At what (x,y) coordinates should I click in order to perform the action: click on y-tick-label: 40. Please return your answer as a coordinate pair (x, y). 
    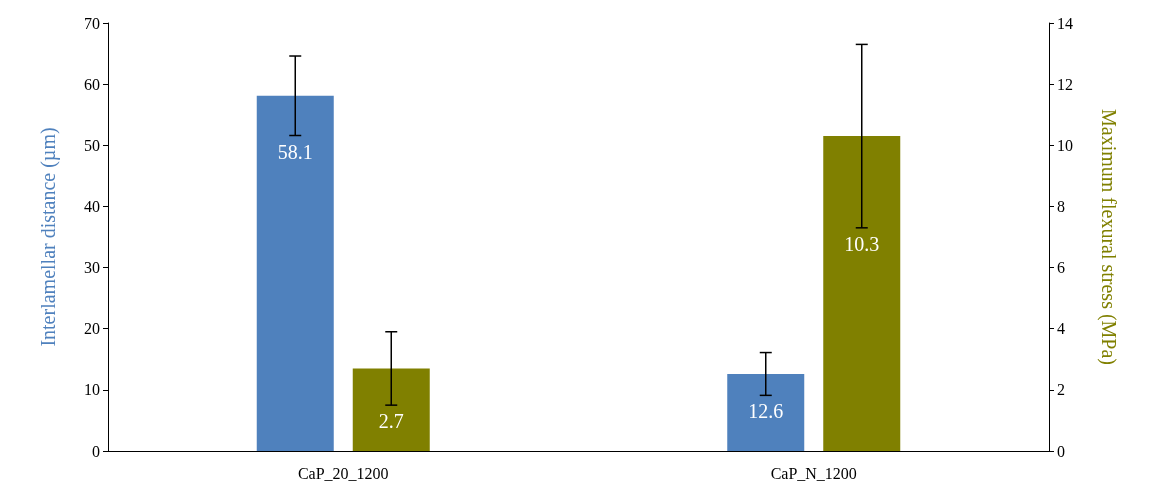
    Looking at the image, I should click on (92, 206).